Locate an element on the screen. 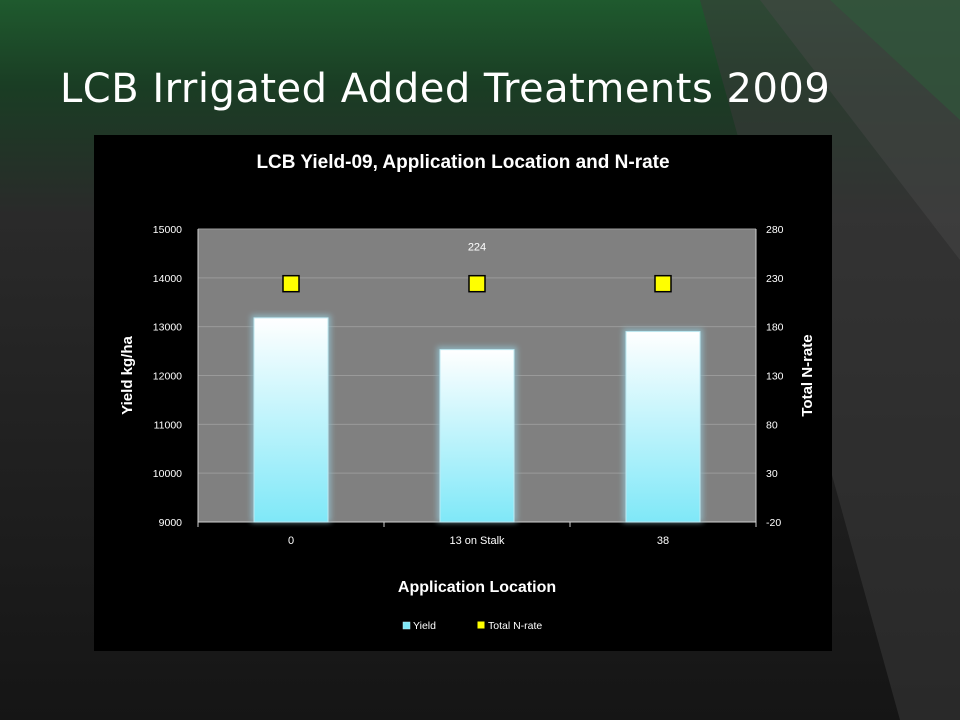 Image resolution: width=960 pixels, height=720 pixels. y2-tick-label: -20 is located at coordinates (773, 523).